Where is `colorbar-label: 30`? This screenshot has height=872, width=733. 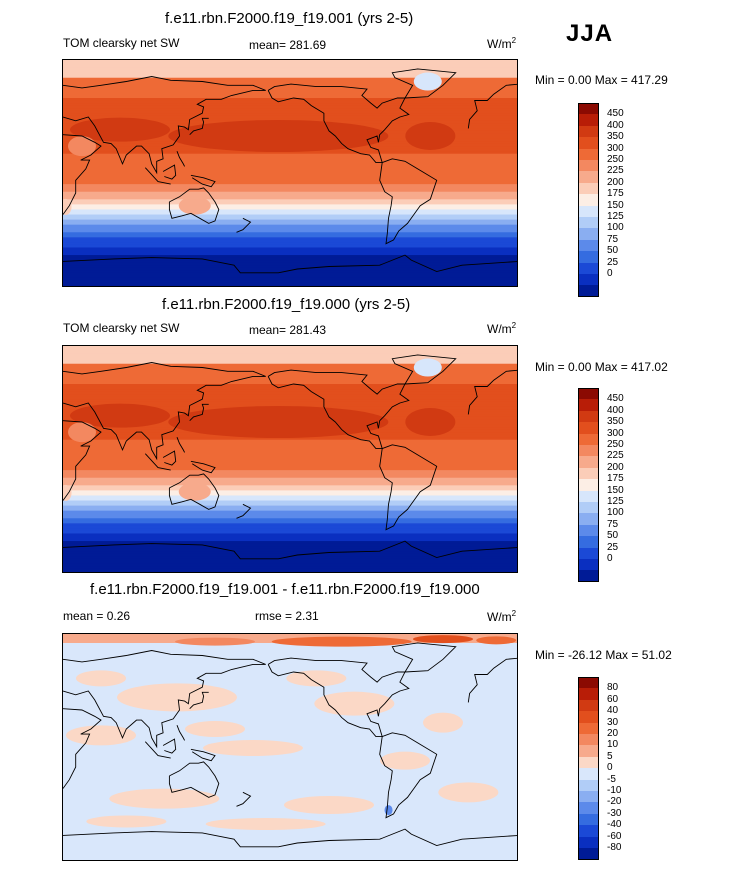
colorbar-label: 30 is located at coordinates (613, 722).